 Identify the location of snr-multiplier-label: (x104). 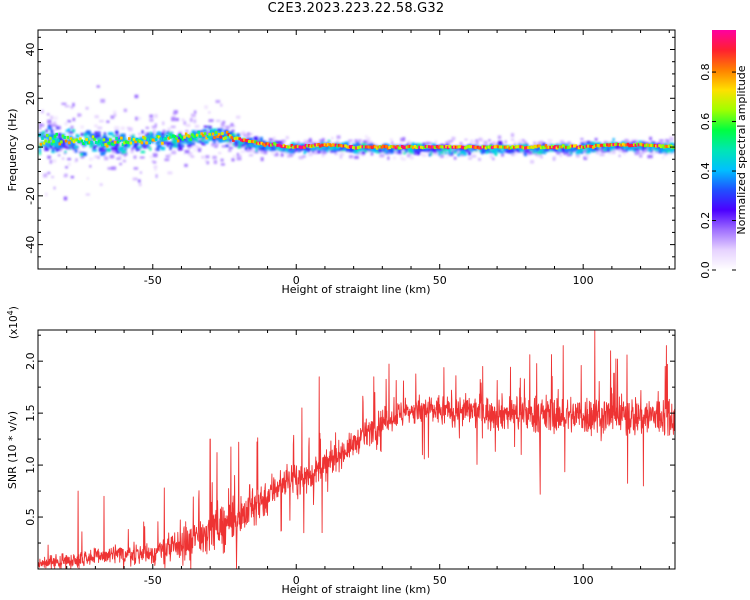
(13, 322).